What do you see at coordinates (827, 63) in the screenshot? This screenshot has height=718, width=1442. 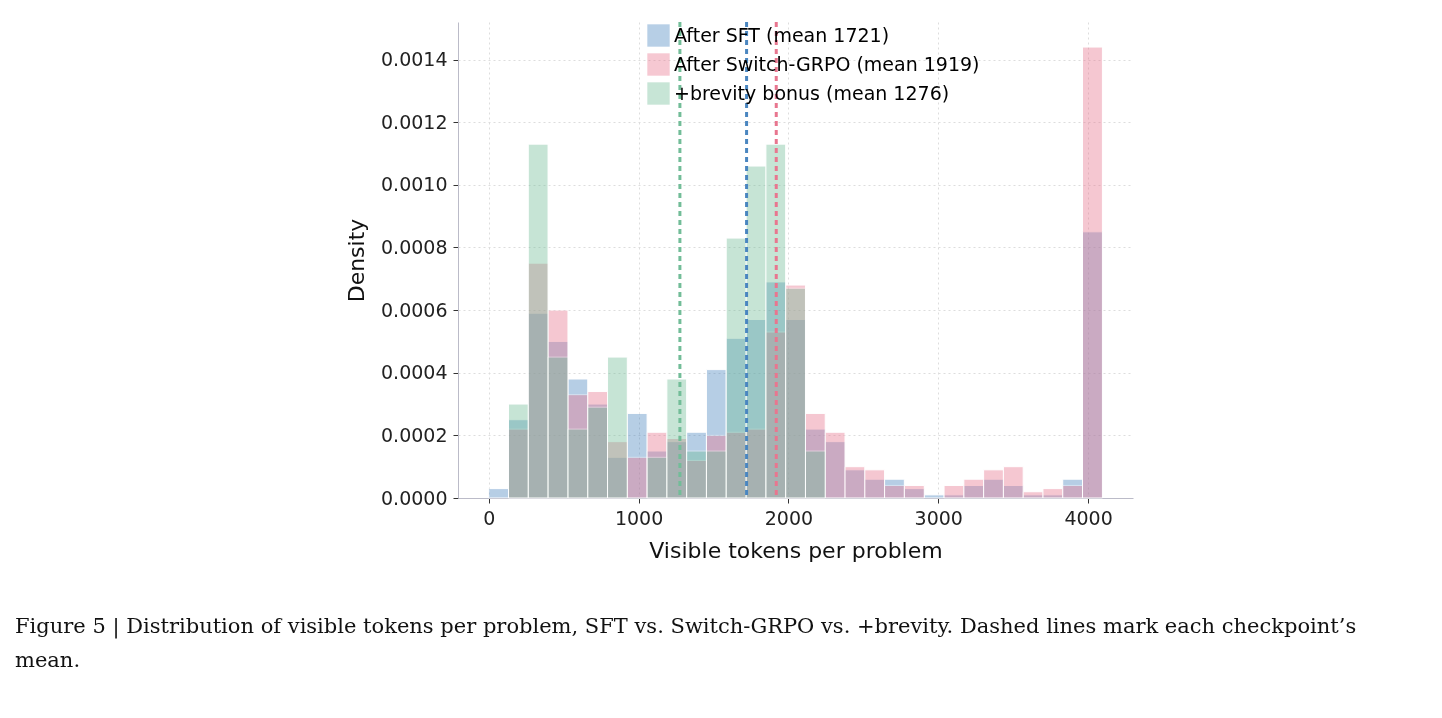 I see `legend-label: After Switch-GRPO (mean 1919)` at bounding box center [827, 63].